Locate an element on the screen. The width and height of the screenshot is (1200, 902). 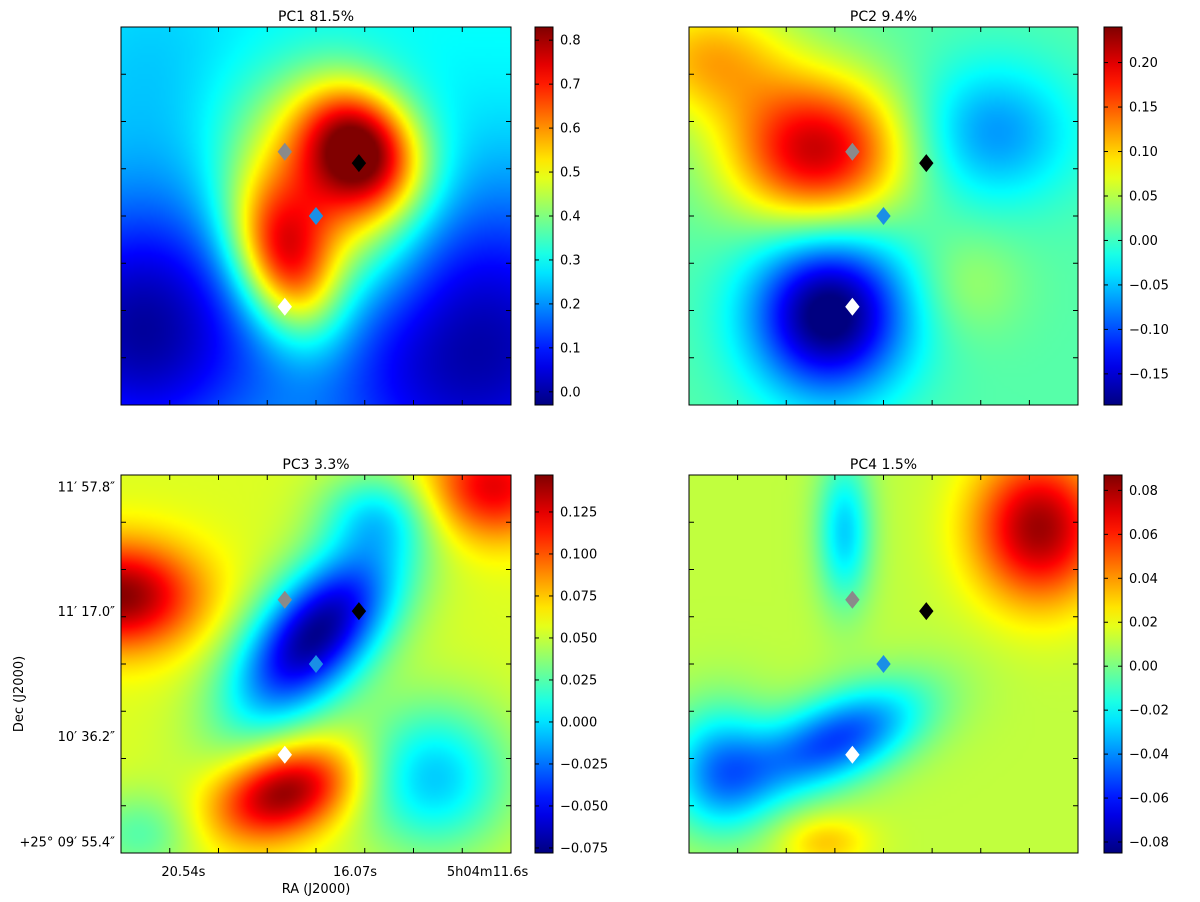
colorbar-tick-label: 0.08 is located at coordinates (1143, 491).